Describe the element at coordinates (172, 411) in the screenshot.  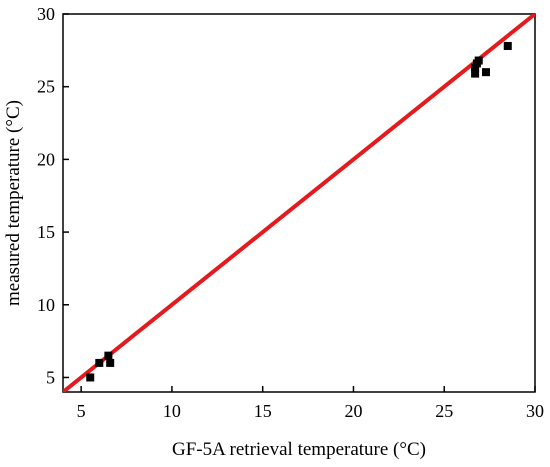
I see `x-tick-label: 10` at that location.